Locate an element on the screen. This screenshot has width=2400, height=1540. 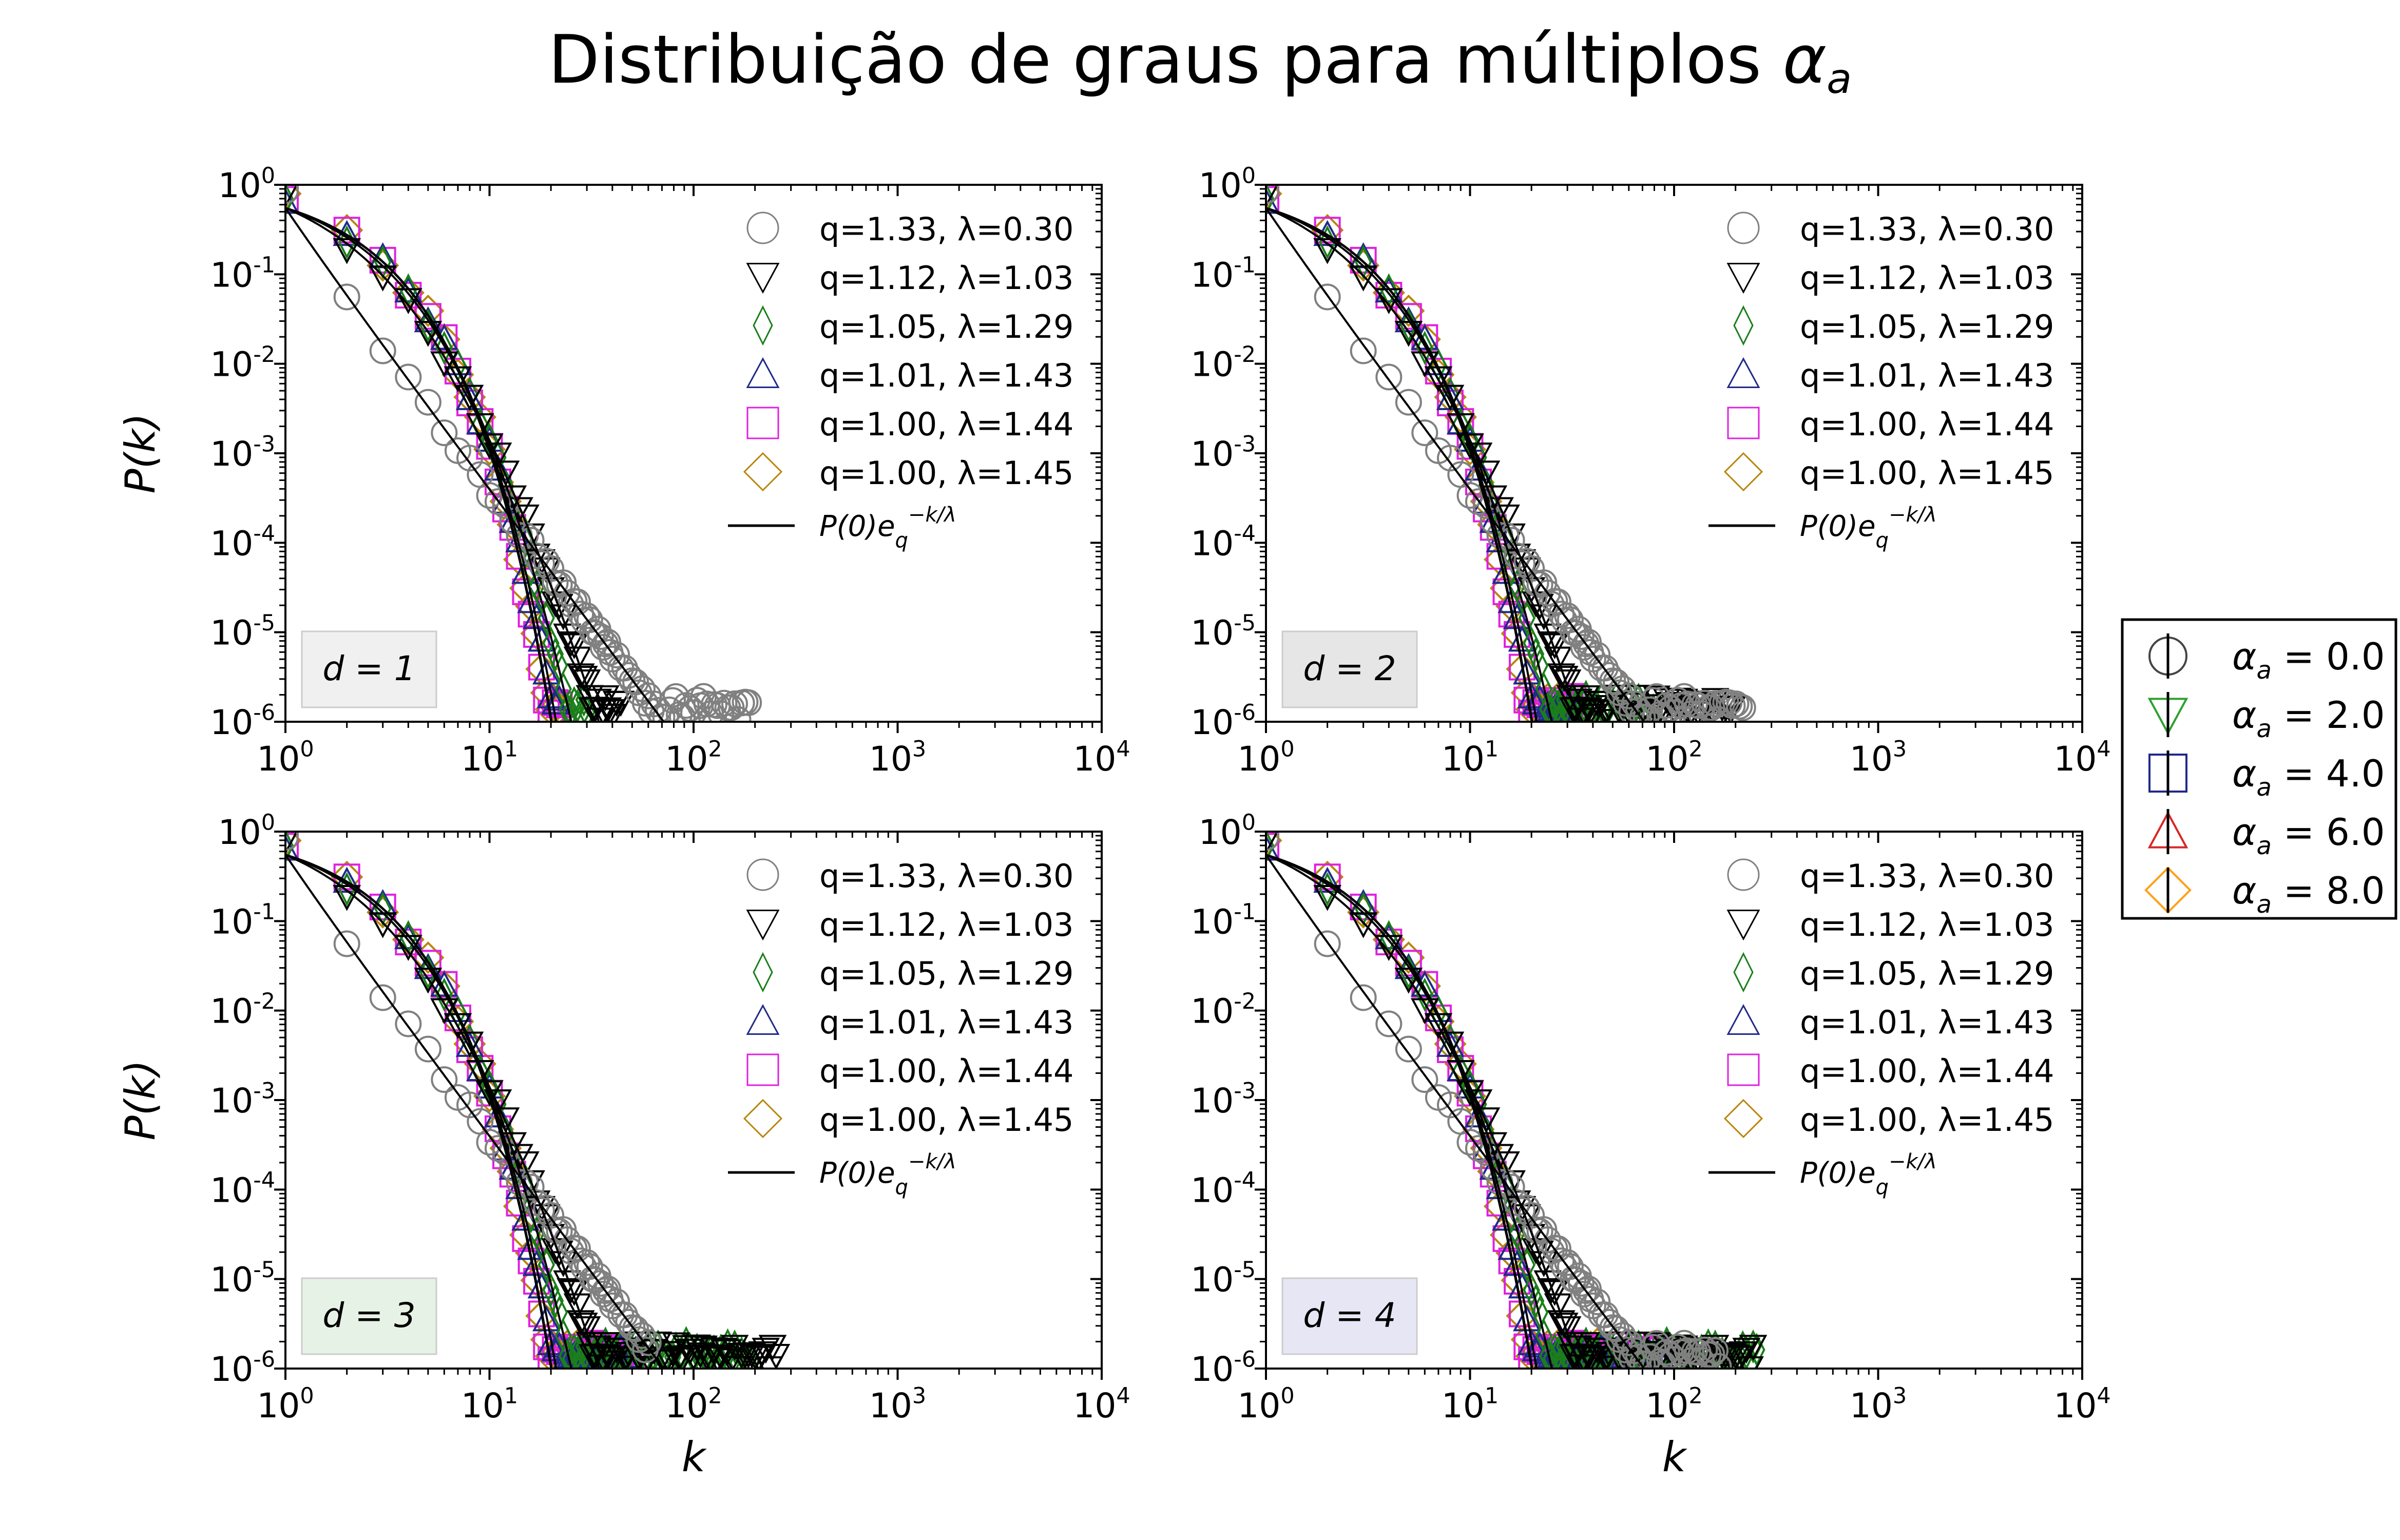
data-layer is located at coordinates (523, 453).